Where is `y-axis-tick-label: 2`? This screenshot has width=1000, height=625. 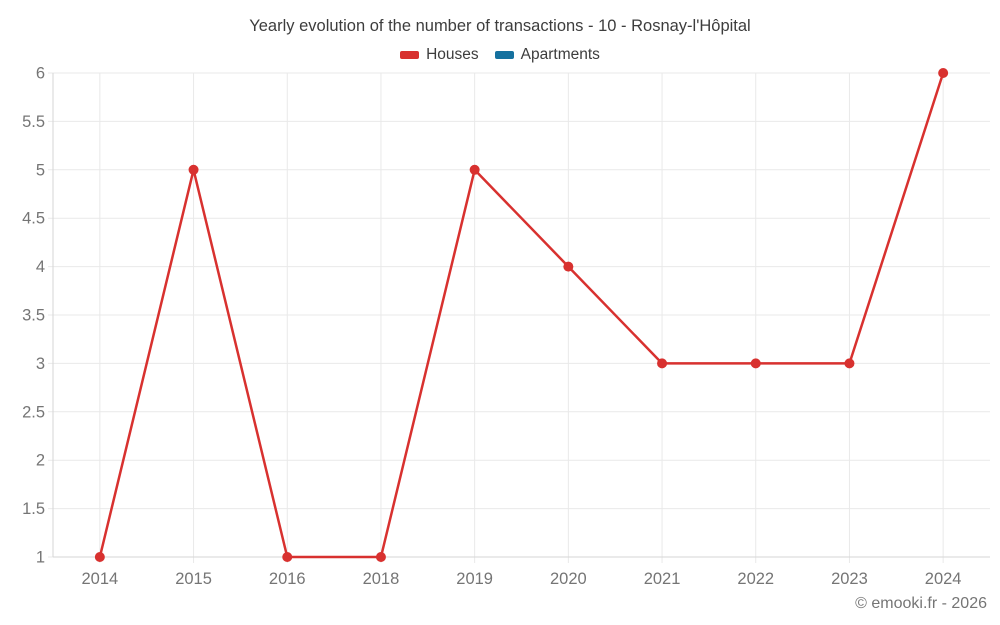 y-axis-tick-label: 2 is located at coordinates (40, 461).